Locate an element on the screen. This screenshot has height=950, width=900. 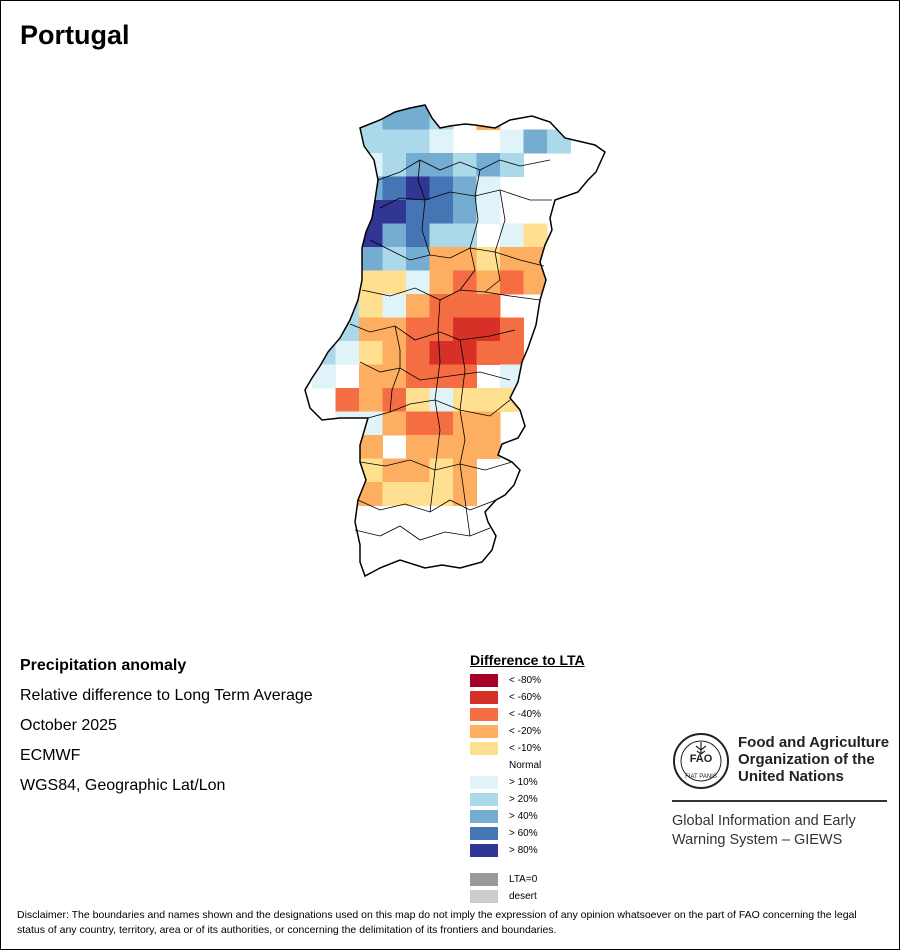
map-title: Portugal is located at coordinates (75, 35).